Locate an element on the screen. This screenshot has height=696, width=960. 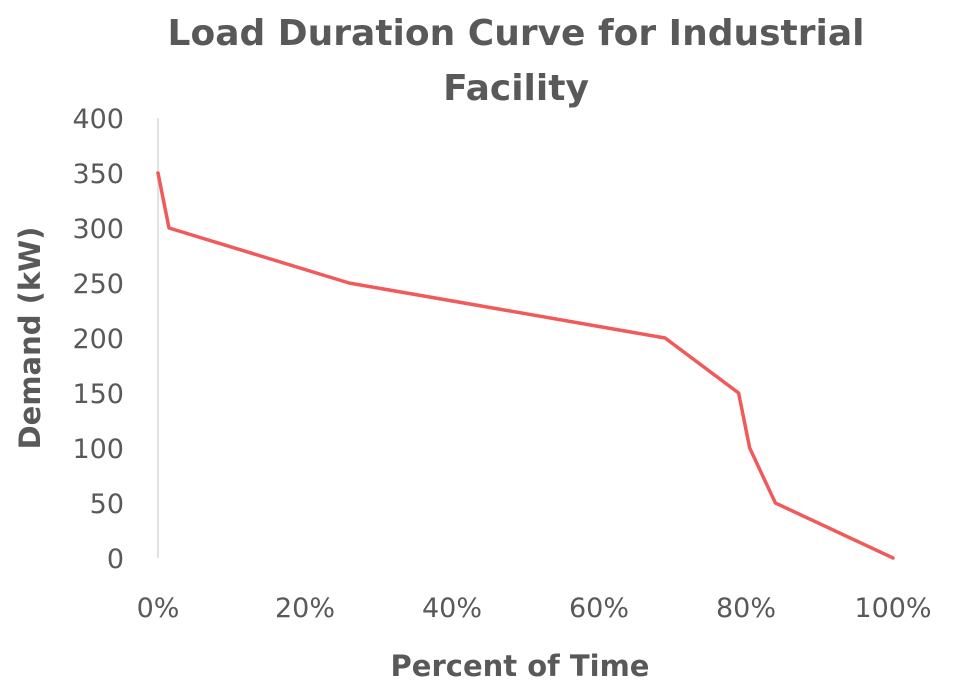
x-tick-label: 40% is located at coordinates (452, 608).